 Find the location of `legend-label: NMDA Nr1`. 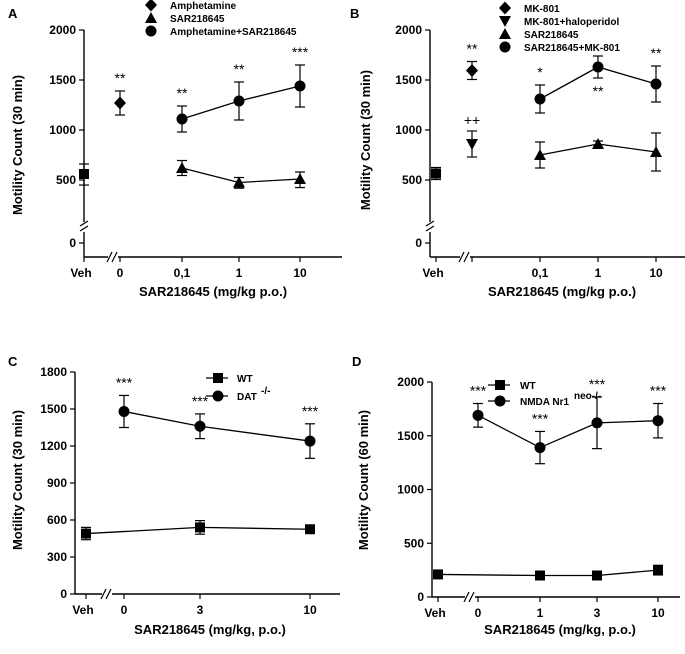

legend-label: NMDA Nr1 is located at coordinates (545, 402).